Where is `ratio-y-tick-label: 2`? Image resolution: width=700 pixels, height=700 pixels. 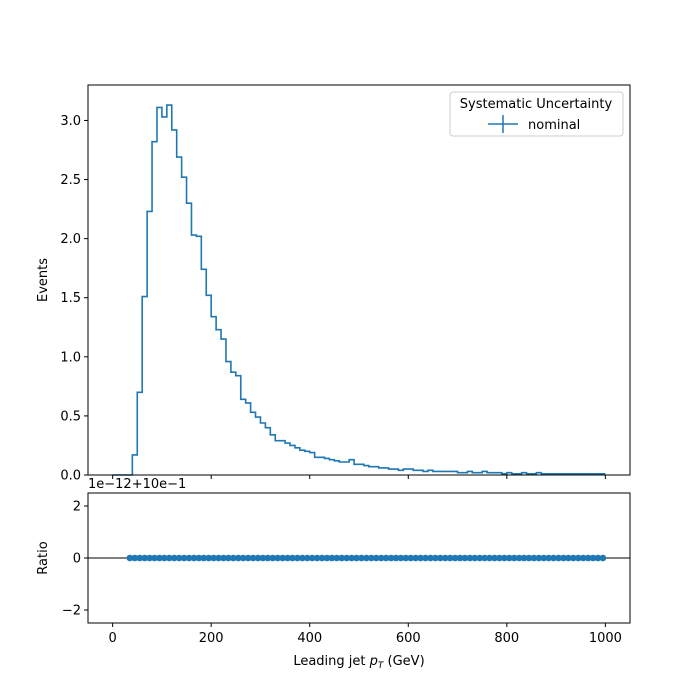 ratio-y-tick-label: 2 is located at coordinates (77, 507).